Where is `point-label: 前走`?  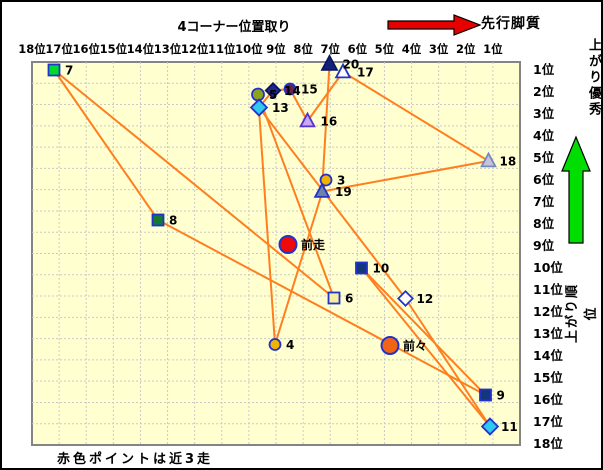
point-label: 前走 is located at coordinates (313, 244).